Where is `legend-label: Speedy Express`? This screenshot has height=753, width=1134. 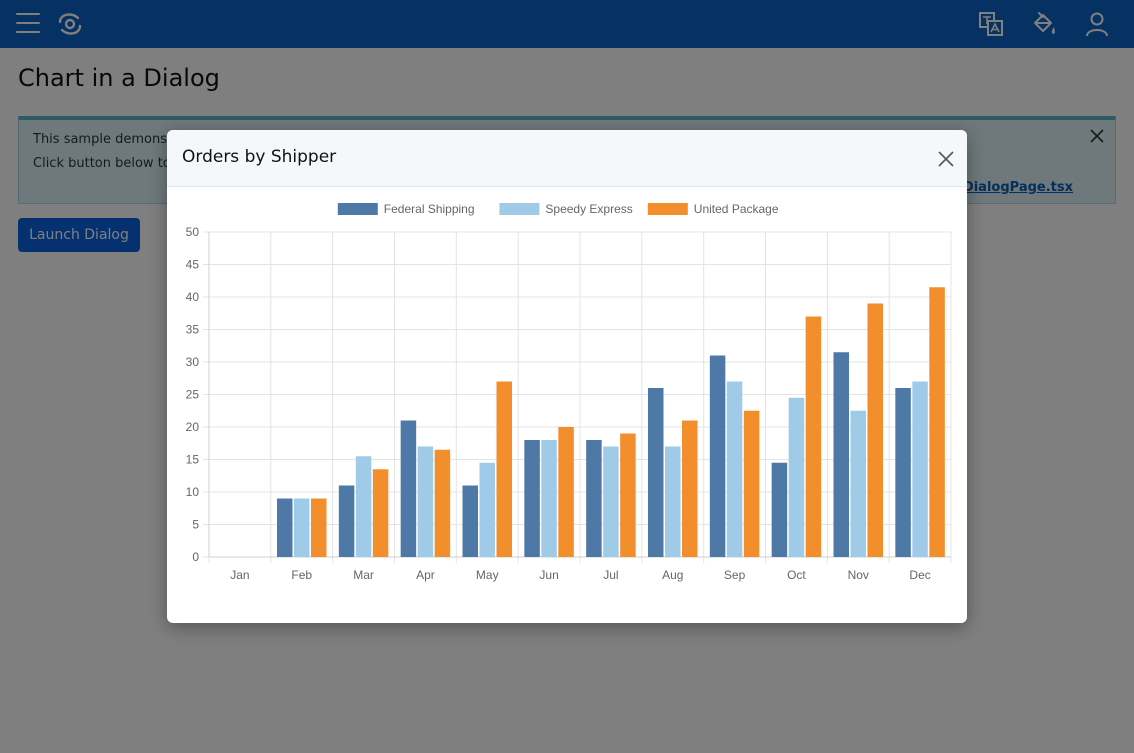
legend-label: Speedy Express is located at coordinates (588, 209).